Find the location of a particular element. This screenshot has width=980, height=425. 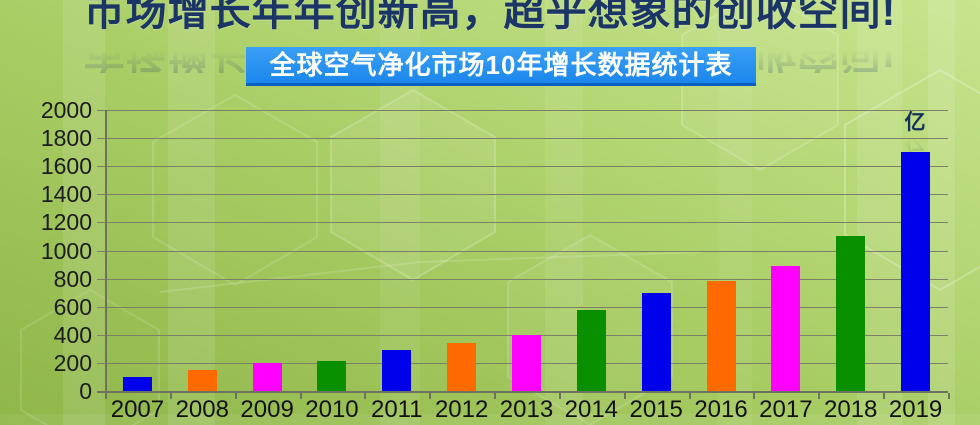

chart-bar-2011 is located at coordinates (397, 370).